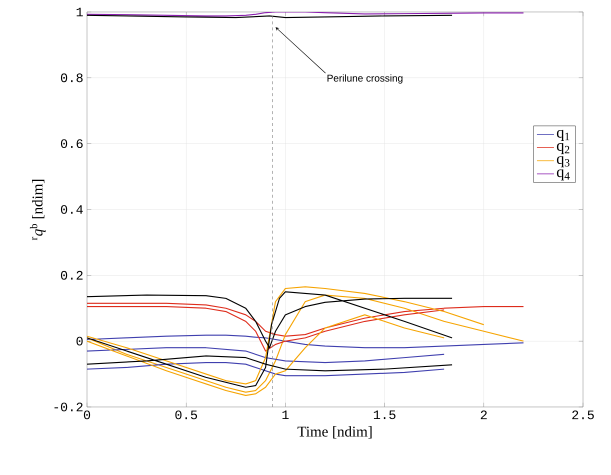  I want to click on x-tick-label: 0.5, so click(186, 415).